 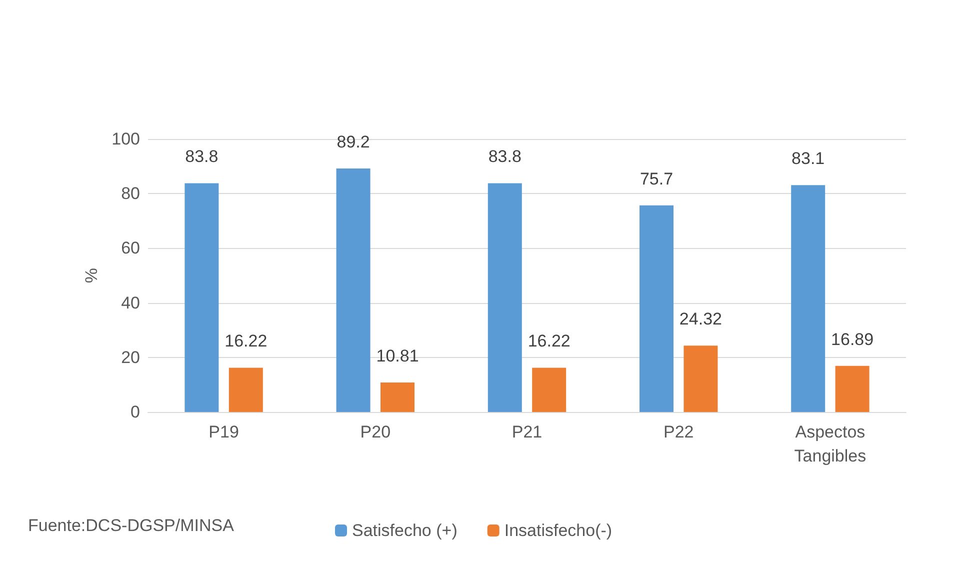 What do you see at coordinates (130, 357) in the screenshot?
I see `y-tick-label: 20` at bounding box center [130, 357].